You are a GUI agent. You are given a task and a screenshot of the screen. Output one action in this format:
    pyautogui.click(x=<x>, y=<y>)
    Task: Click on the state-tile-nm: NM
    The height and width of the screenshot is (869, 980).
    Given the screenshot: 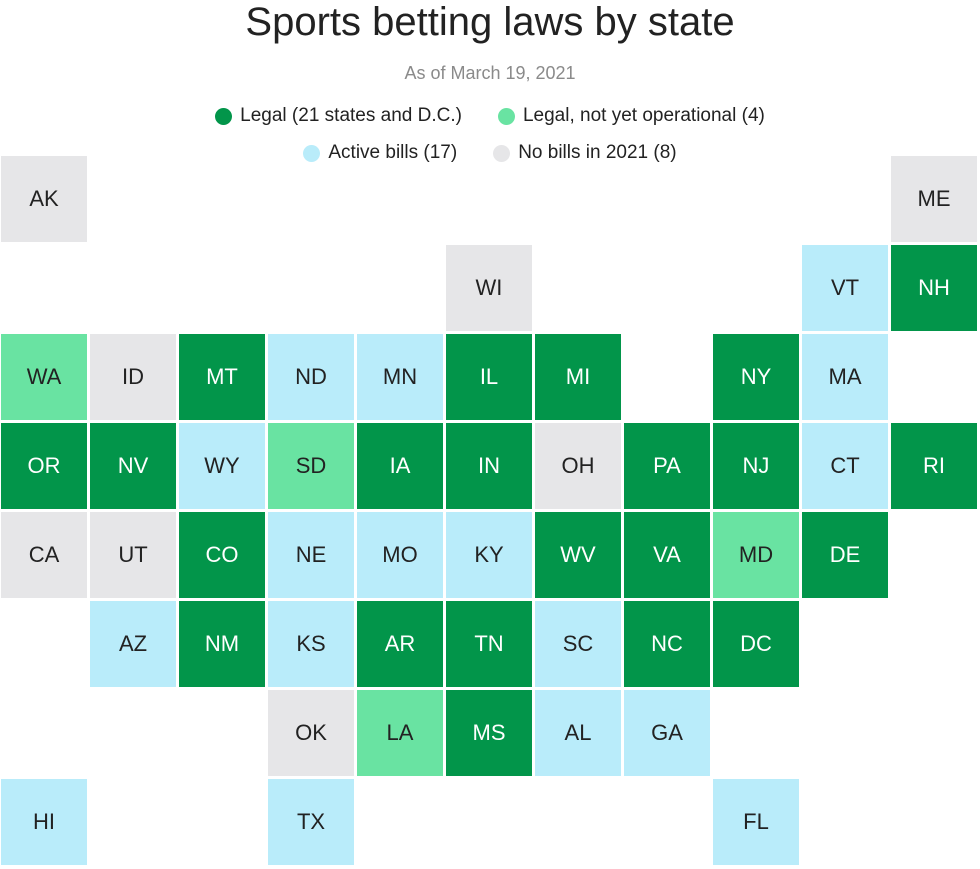 What is the action you would take?
    pyautogui.click(x=222, y=644)
    